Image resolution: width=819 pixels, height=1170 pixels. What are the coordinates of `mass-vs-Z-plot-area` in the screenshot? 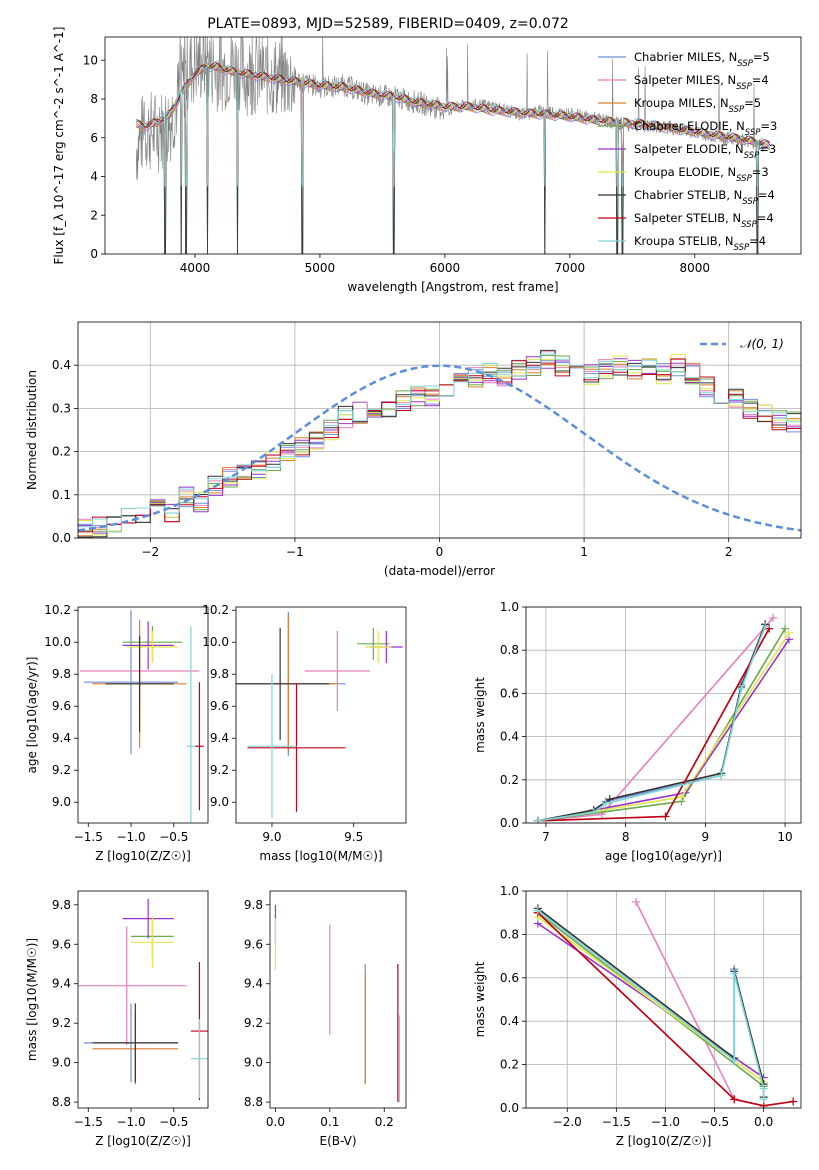 It's located at (143, 999).